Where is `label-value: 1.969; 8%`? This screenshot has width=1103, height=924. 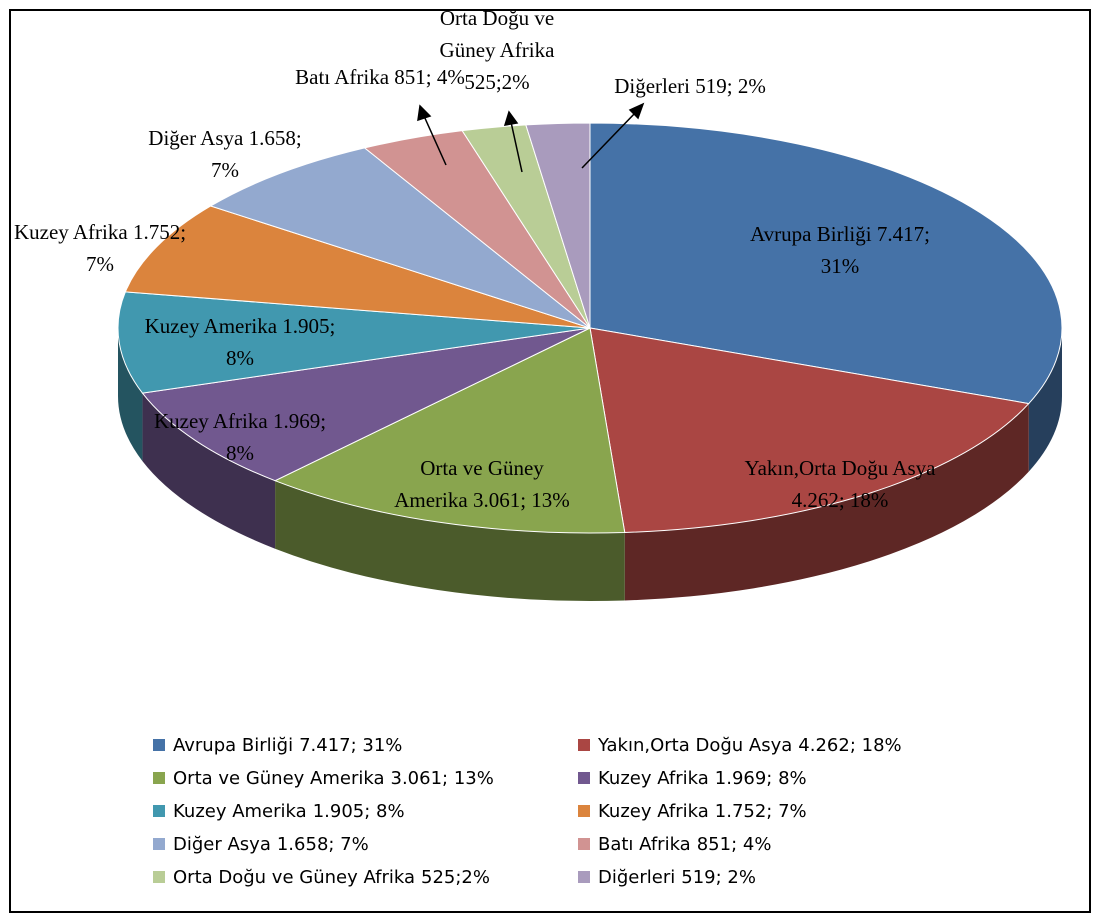 label-value: 1.969; 8% is located at coordinates (276, 437).